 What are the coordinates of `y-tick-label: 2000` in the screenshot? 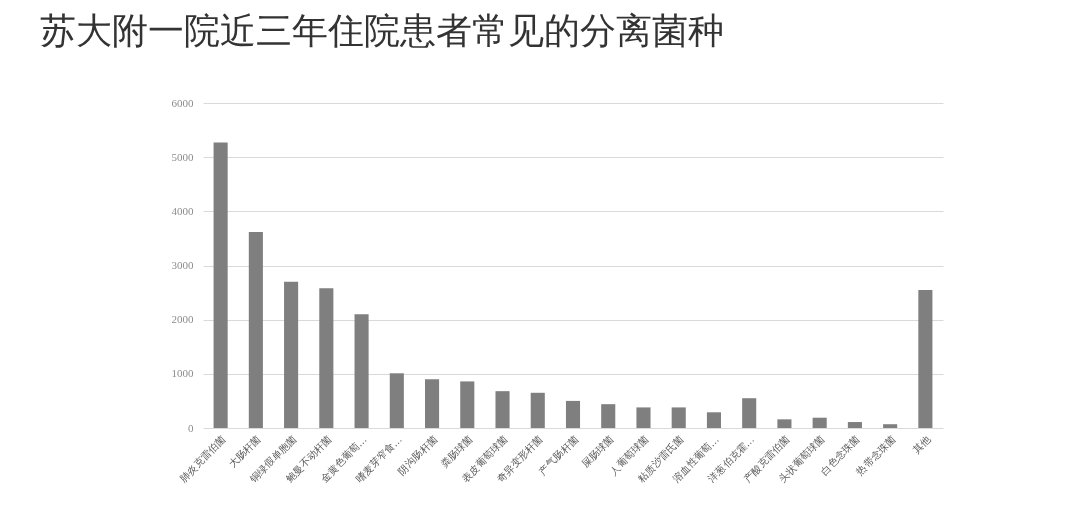 It's located at (182, 319).